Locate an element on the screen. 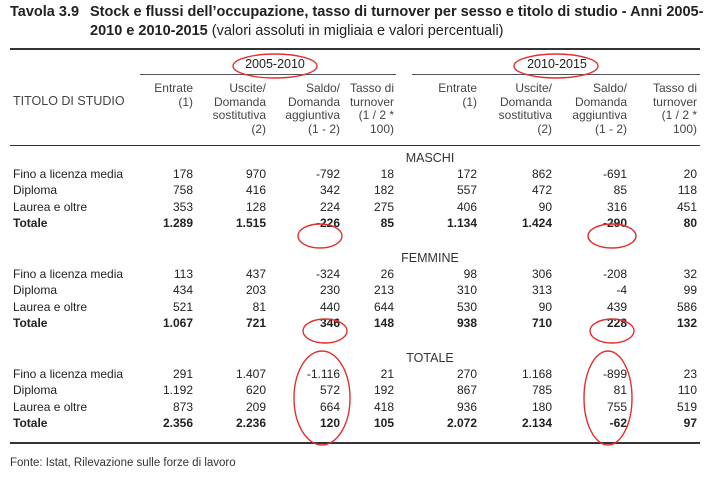  section-header: MASCHI is located at coordinates (430, 158).